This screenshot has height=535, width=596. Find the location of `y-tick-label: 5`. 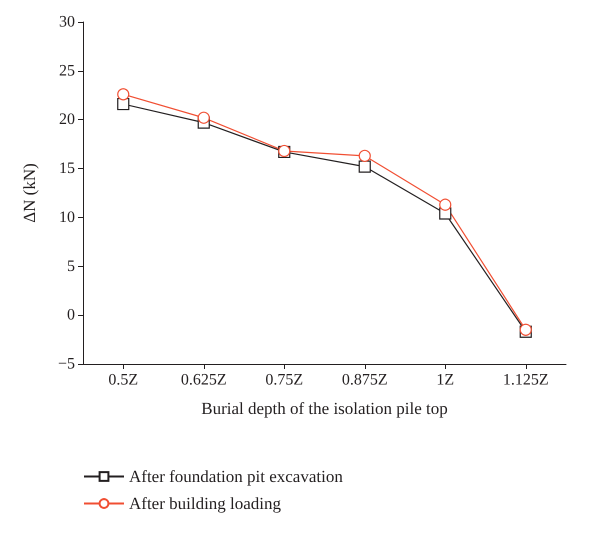

y-tick-label: 5 is located at coordinates (71, 266).